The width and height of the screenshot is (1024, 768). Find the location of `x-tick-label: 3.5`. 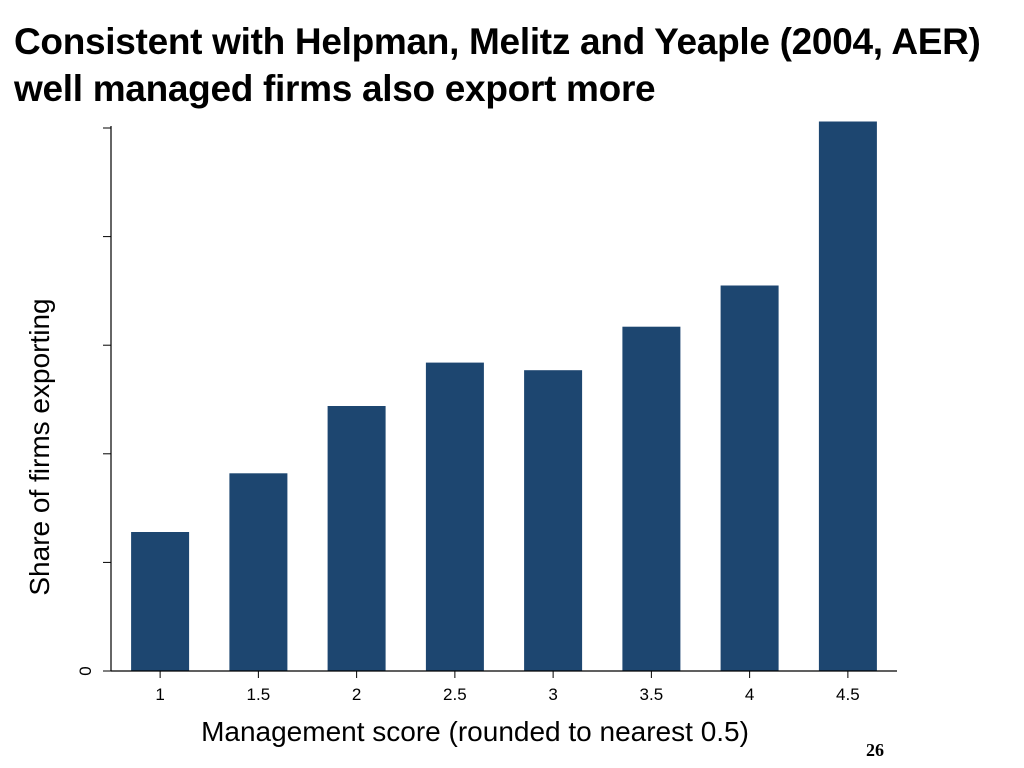

x-tick-label: 3.5 is located at coordinates (652, 694).